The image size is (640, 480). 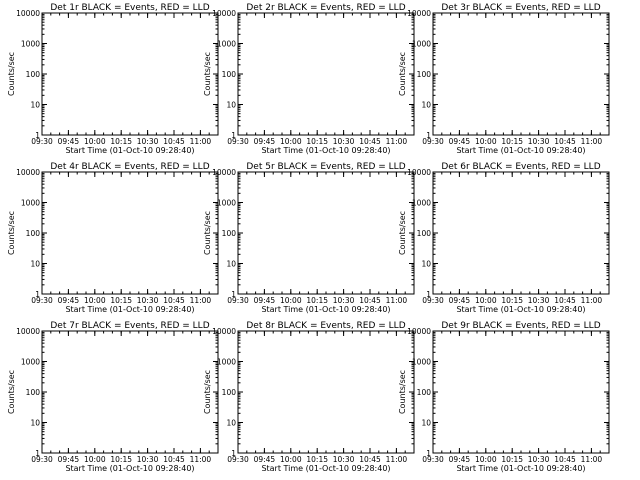 What do you see at coordinates (520, 167) in the screenshot?
I see `panel-title: Det 6r BLACK = Events, RED = LLD` at bounding box center [520, 167].